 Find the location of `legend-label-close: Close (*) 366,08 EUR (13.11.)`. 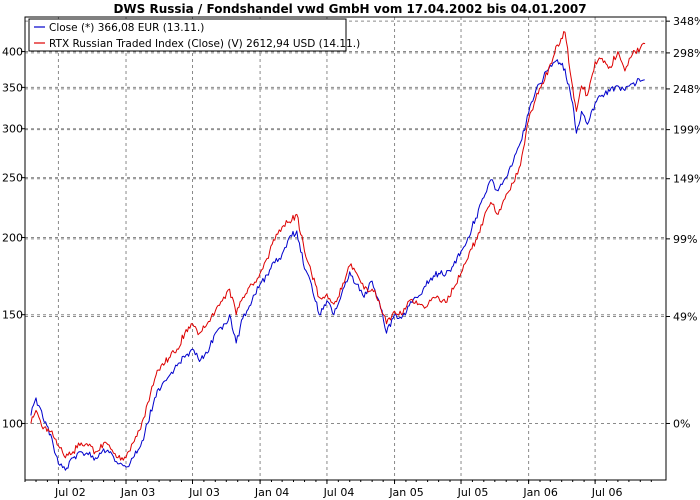

legend-label-close: Close (*) 366,08 EUR (13.11.) is located at coordinates (126, 28).